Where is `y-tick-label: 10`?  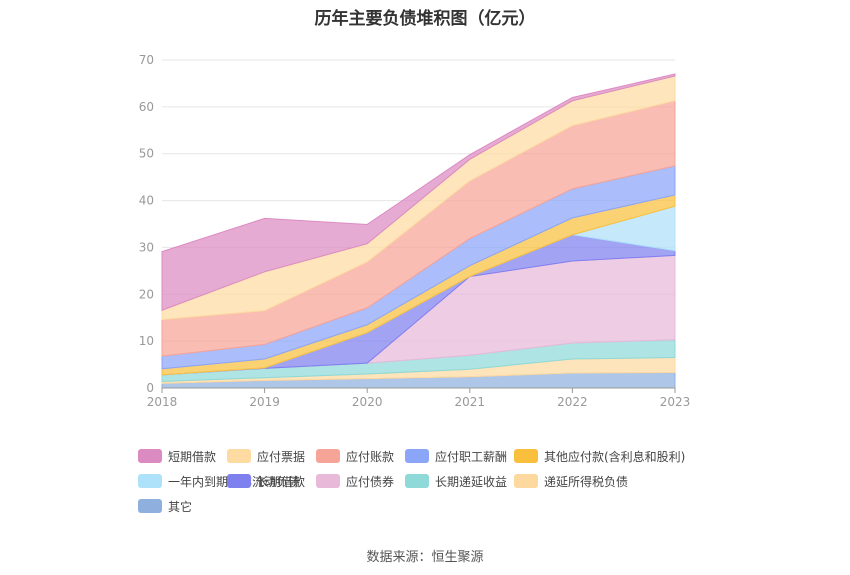
y-tick-label: 10 is located at coordinates (146, 341).